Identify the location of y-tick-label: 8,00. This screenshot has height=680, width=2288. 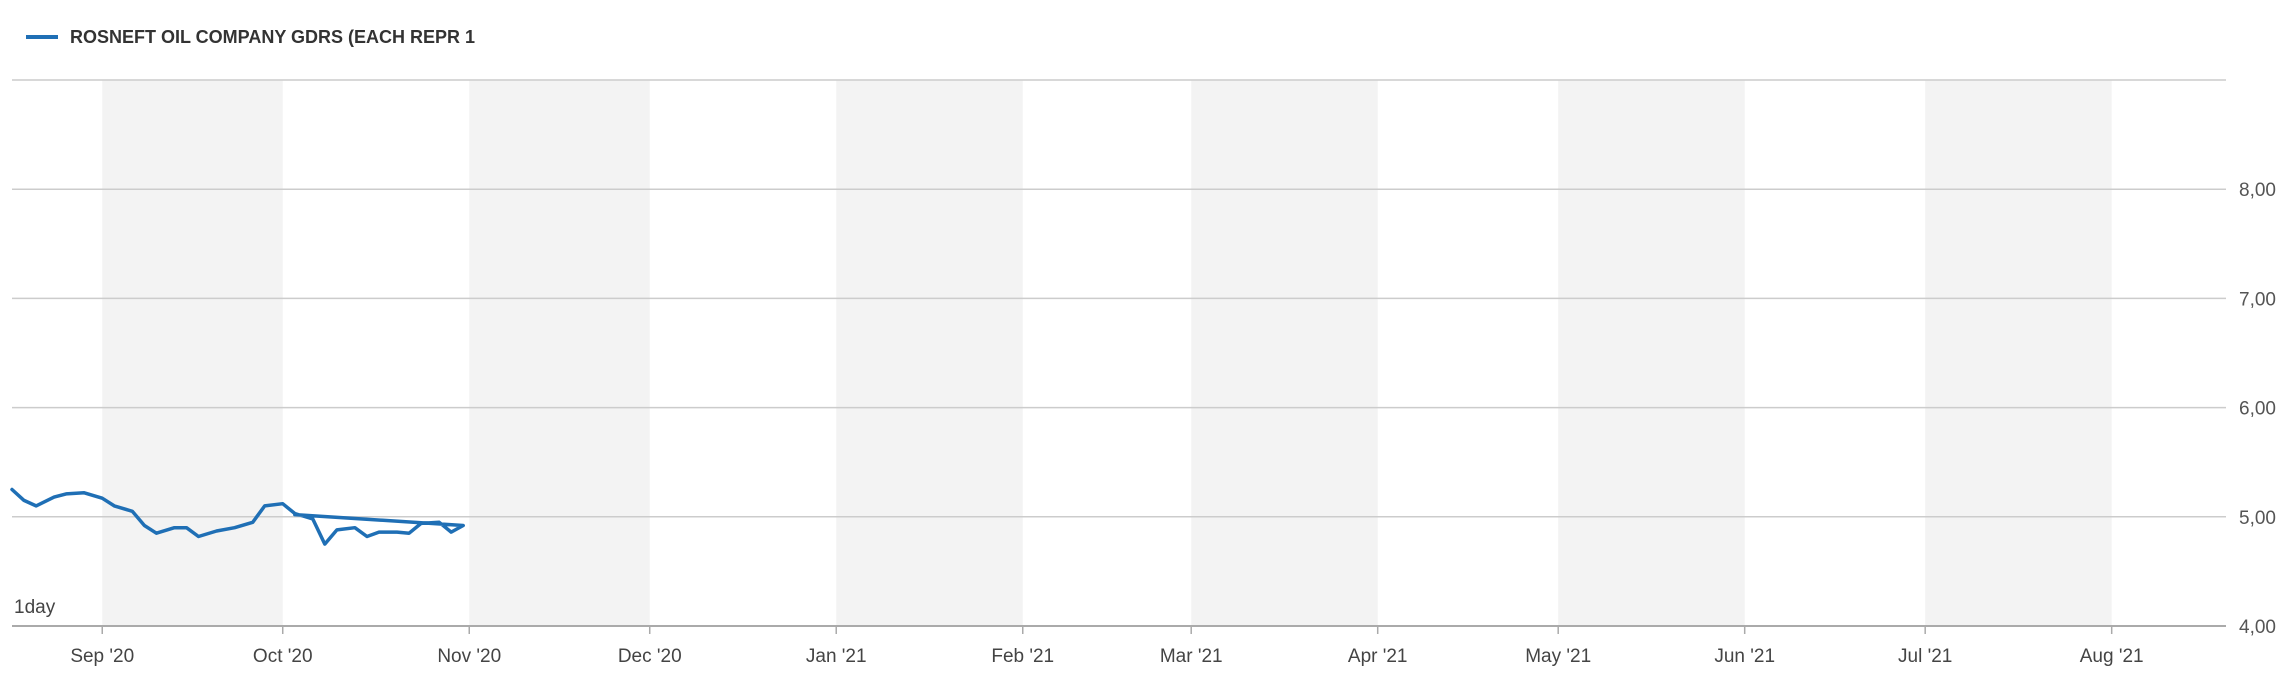
(2257, 190).